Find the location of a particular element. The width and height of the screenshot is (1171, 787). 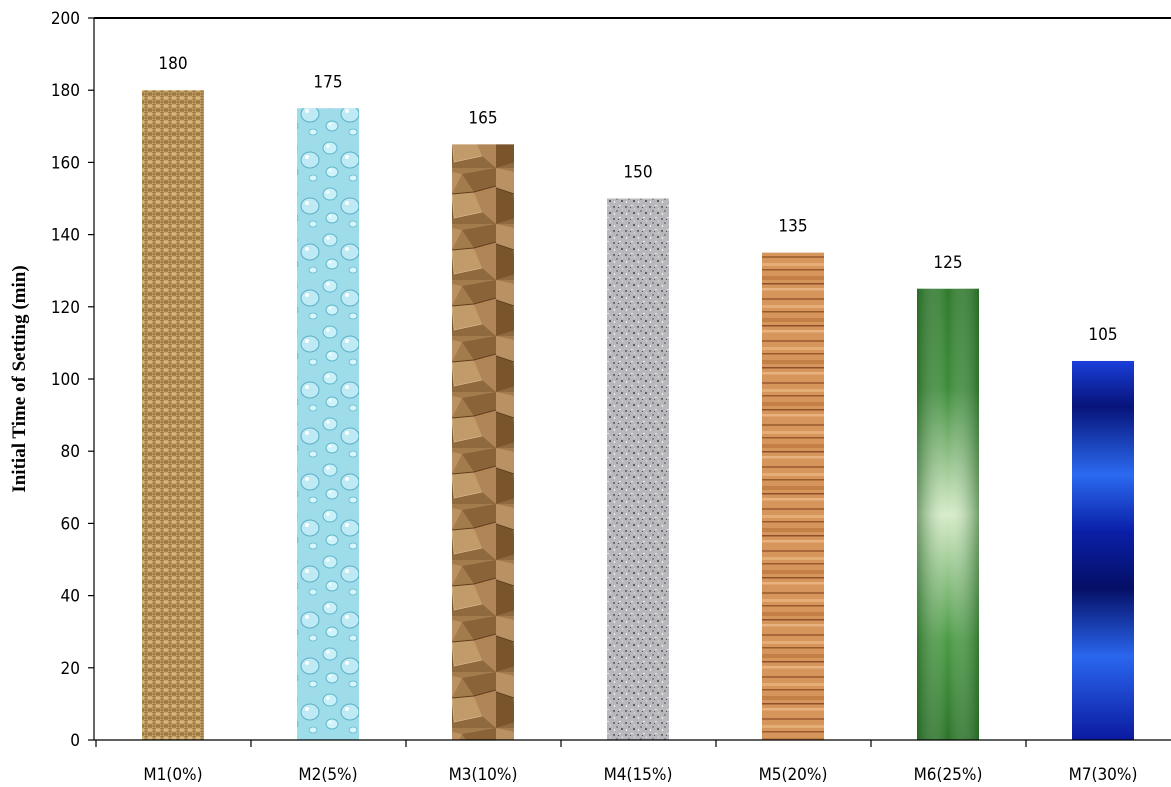

x-tick-label: M3(10%) is located at coordinates (483, 775).